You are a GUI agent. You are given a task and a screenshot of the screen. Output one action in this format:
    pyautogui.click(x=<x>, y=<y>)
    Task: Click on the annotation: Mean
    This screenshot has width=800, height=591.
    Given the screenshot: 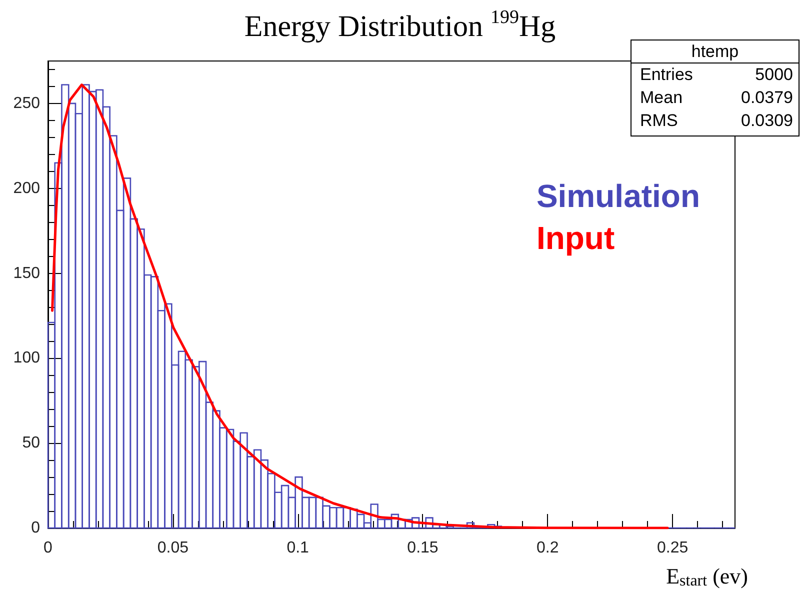 What is the action you would take?
    pyautogui.click(x=661, y=97)
    